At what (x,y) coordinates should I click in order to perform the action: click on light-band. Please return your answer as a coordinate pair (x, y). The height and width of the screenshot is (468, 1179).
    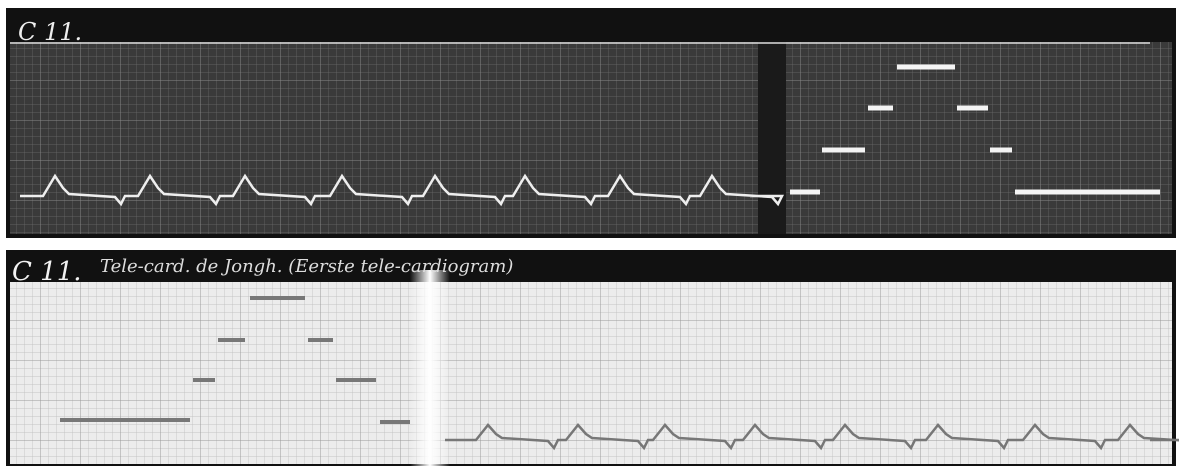
    Looking at the image, I should click on (430, 368).